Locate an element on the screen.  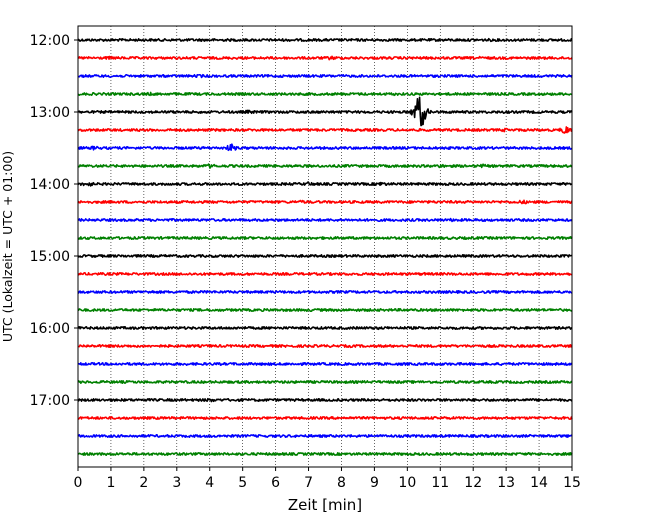
y-axis-label: UTC (Lokalzeit = UTC + 01:00) is located at coordinates (7, 246).